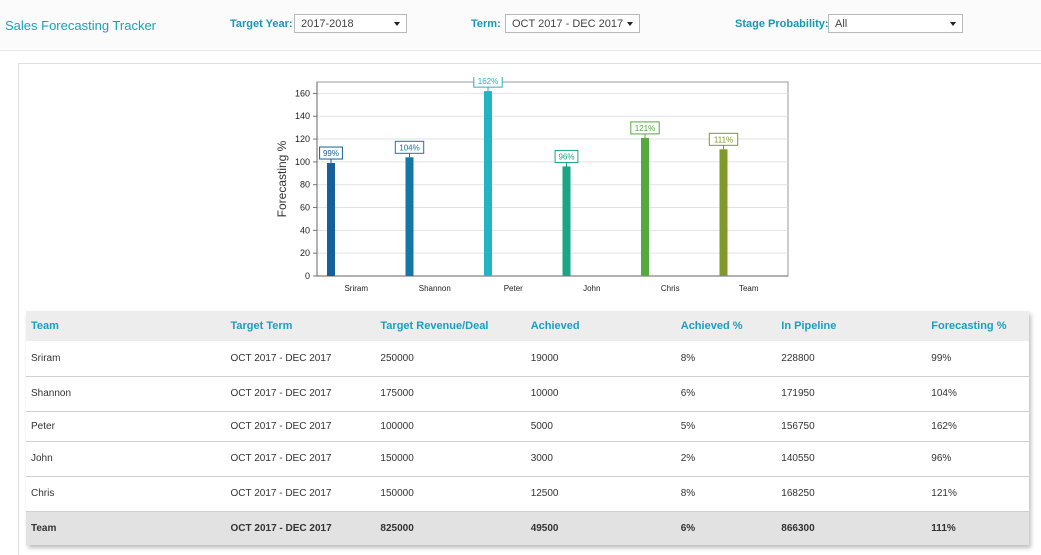 The image size is (1041, 555). What do you see at coordinates (81, 25) in the screenshot?
I see `app-title: Sales Forecasting Tracker` at bounding box center [81, 25].